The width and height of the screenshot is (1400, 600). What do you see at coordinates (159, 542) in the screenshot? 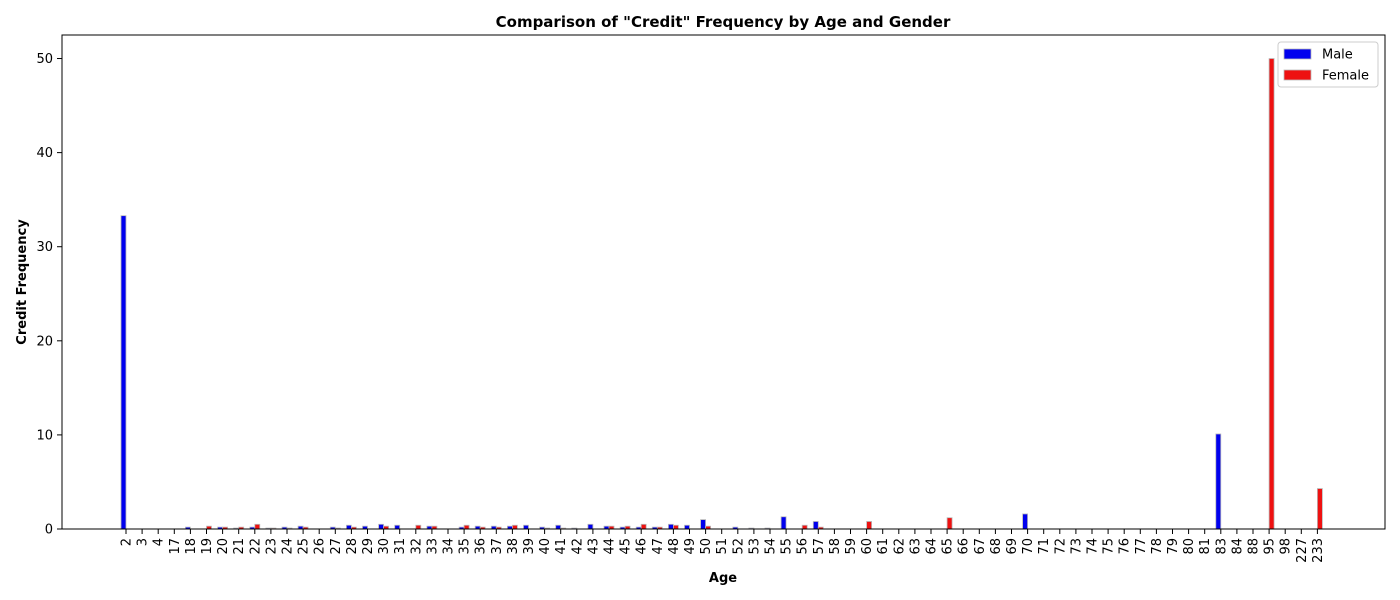
I see `x-tick-label: 4` at bounding box center [159, 542].